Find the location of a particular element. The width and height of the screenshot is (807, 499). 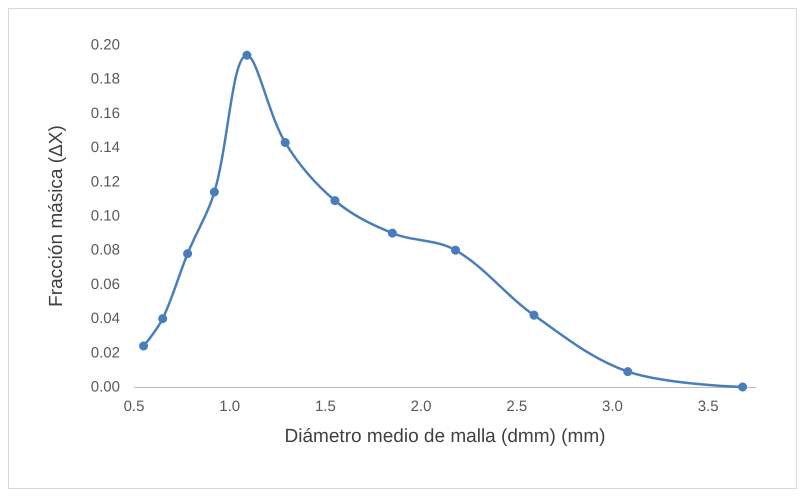

x-tick-label: 0.5 is located at coordinates (134, 406).